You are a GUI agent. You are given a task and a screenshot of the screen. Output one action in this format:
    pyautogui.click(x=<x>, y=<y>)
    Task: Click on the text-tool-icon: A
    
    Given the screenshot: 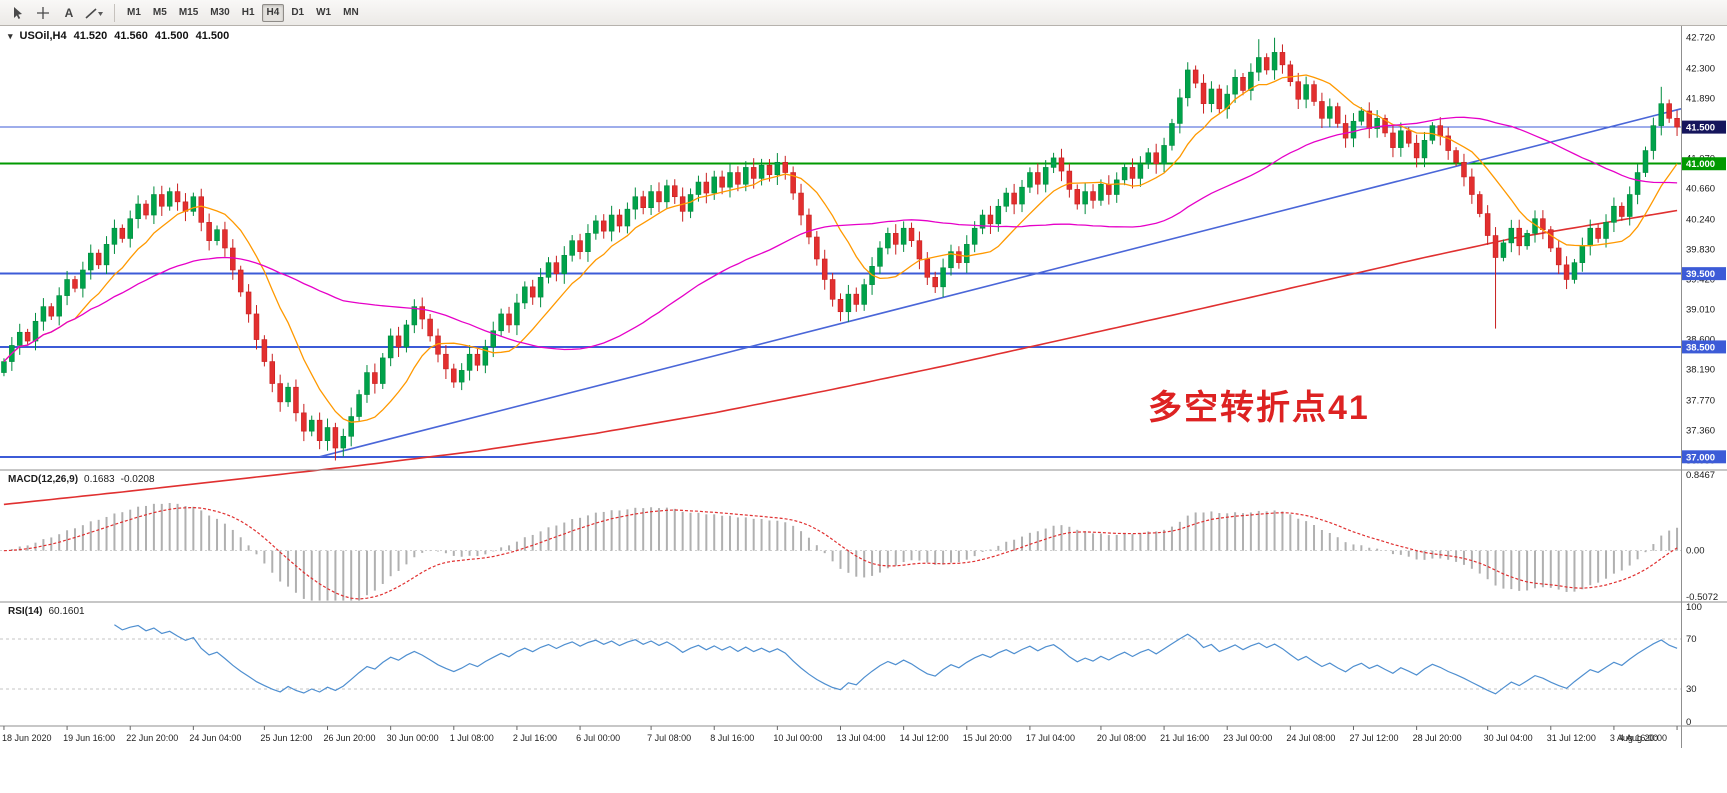 What is the action you would take?
    pyautogui.click(x=69, y=12)
    